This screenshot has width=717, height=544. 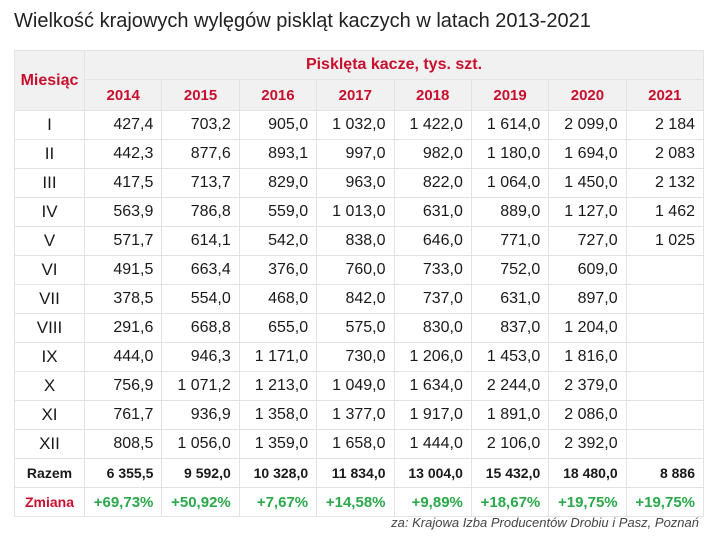 What do you see at coordinates (123, 386) in the screenshot?
I see `table-cell: 756,9` at bounding box center [123, 386].